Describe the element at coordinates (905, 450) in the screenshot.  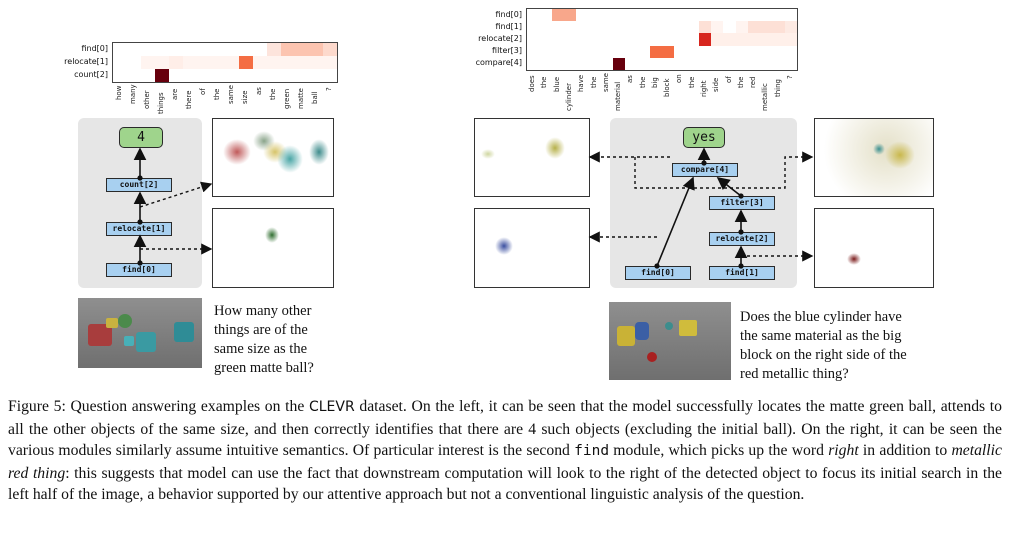
I see `caption-text: in addition to` at that location.